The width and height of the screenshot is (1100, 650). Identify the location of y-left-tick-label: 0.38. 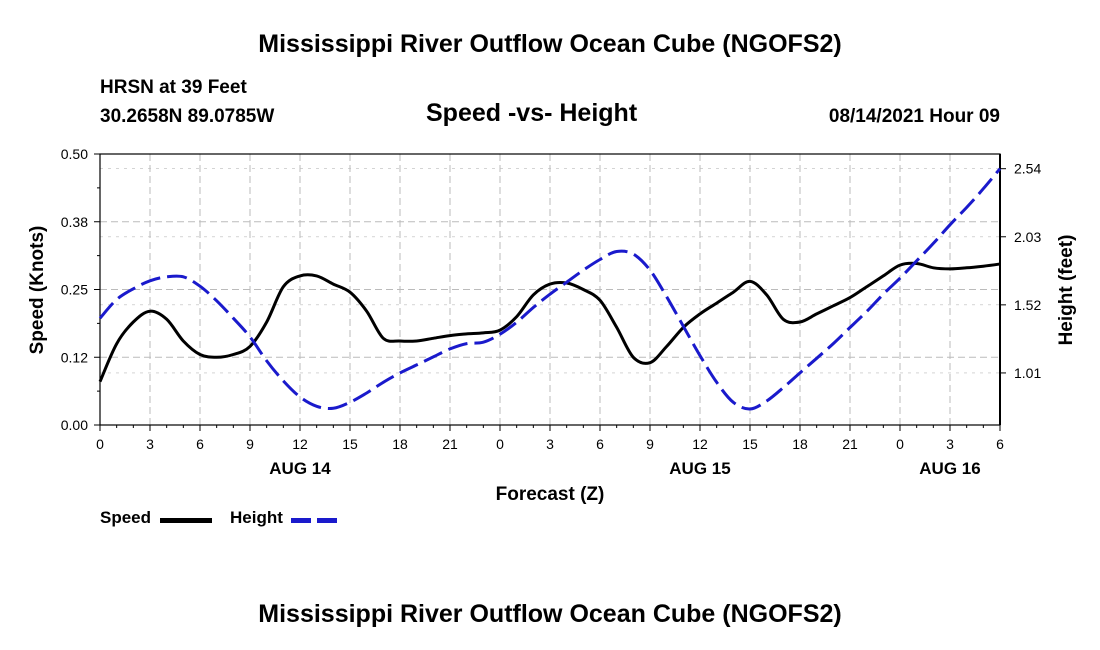
(74, 222).